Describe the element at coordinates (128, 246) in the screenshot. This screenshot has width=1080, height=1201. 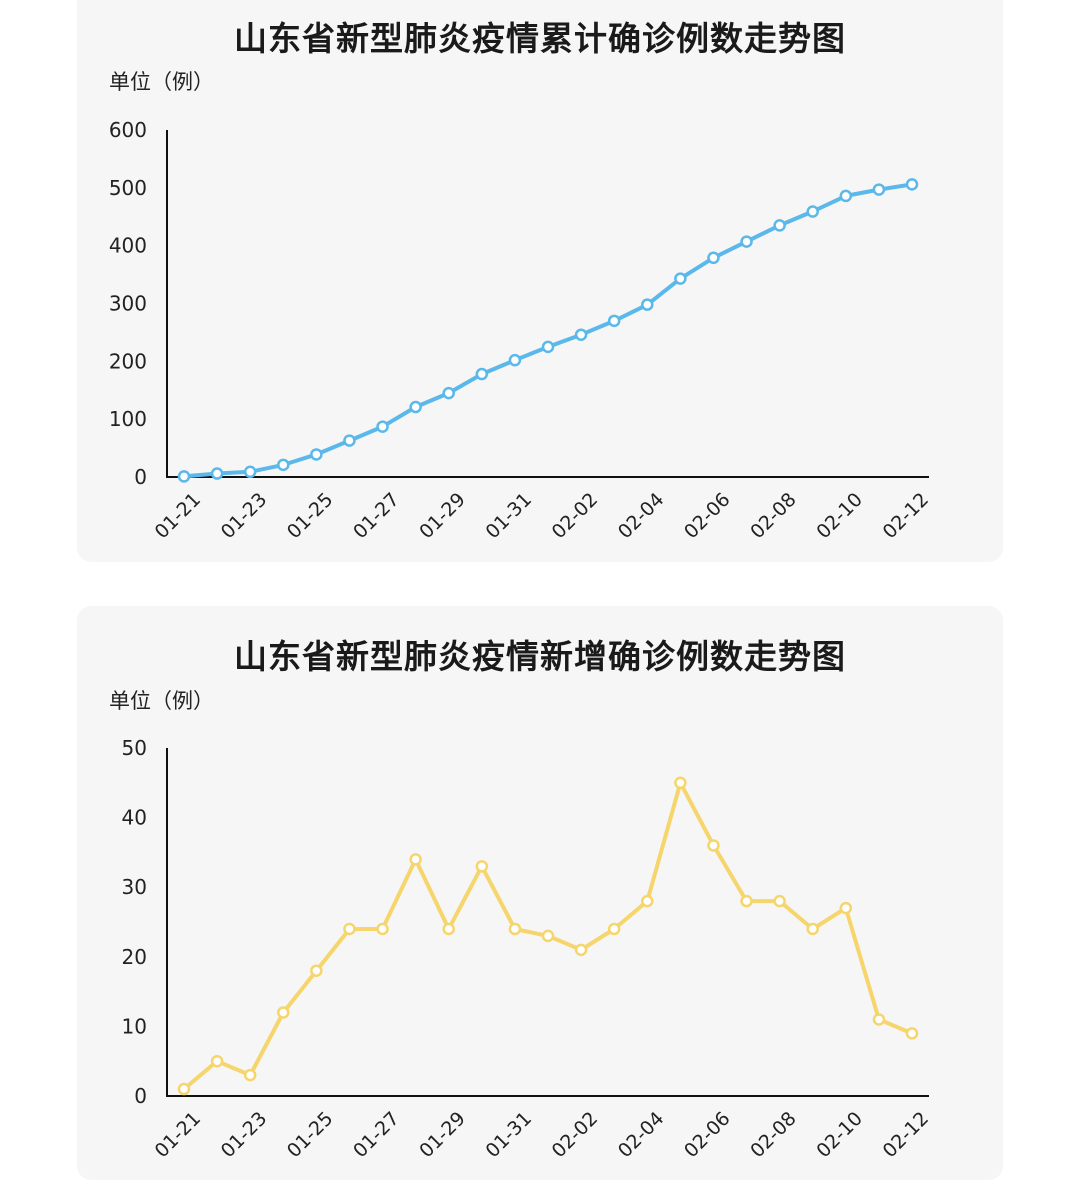
I see `y-tick-label: 400` at that location.